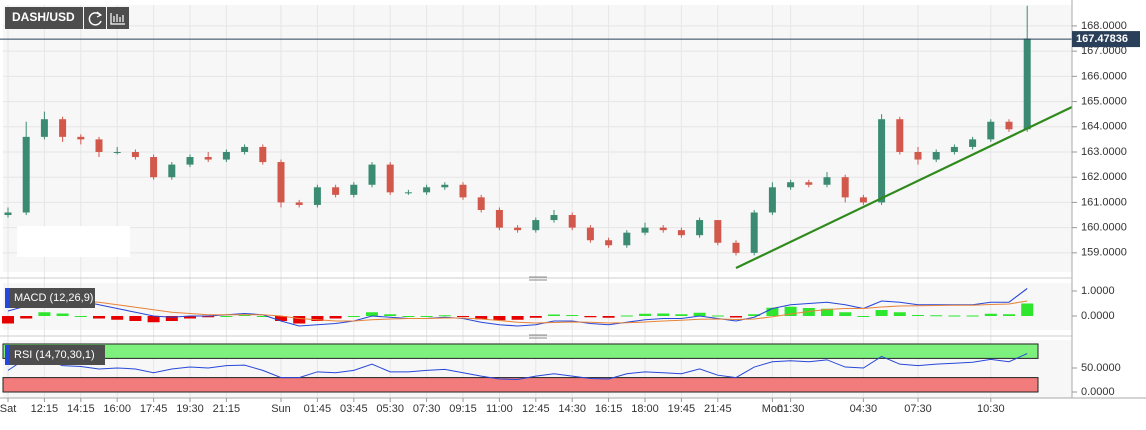 The width and height of the screenshot is (1146, 430). Describe the element at coordinates (1101, 368) in the screenshot. I see `y-tick-label: 50.0000` at that location.